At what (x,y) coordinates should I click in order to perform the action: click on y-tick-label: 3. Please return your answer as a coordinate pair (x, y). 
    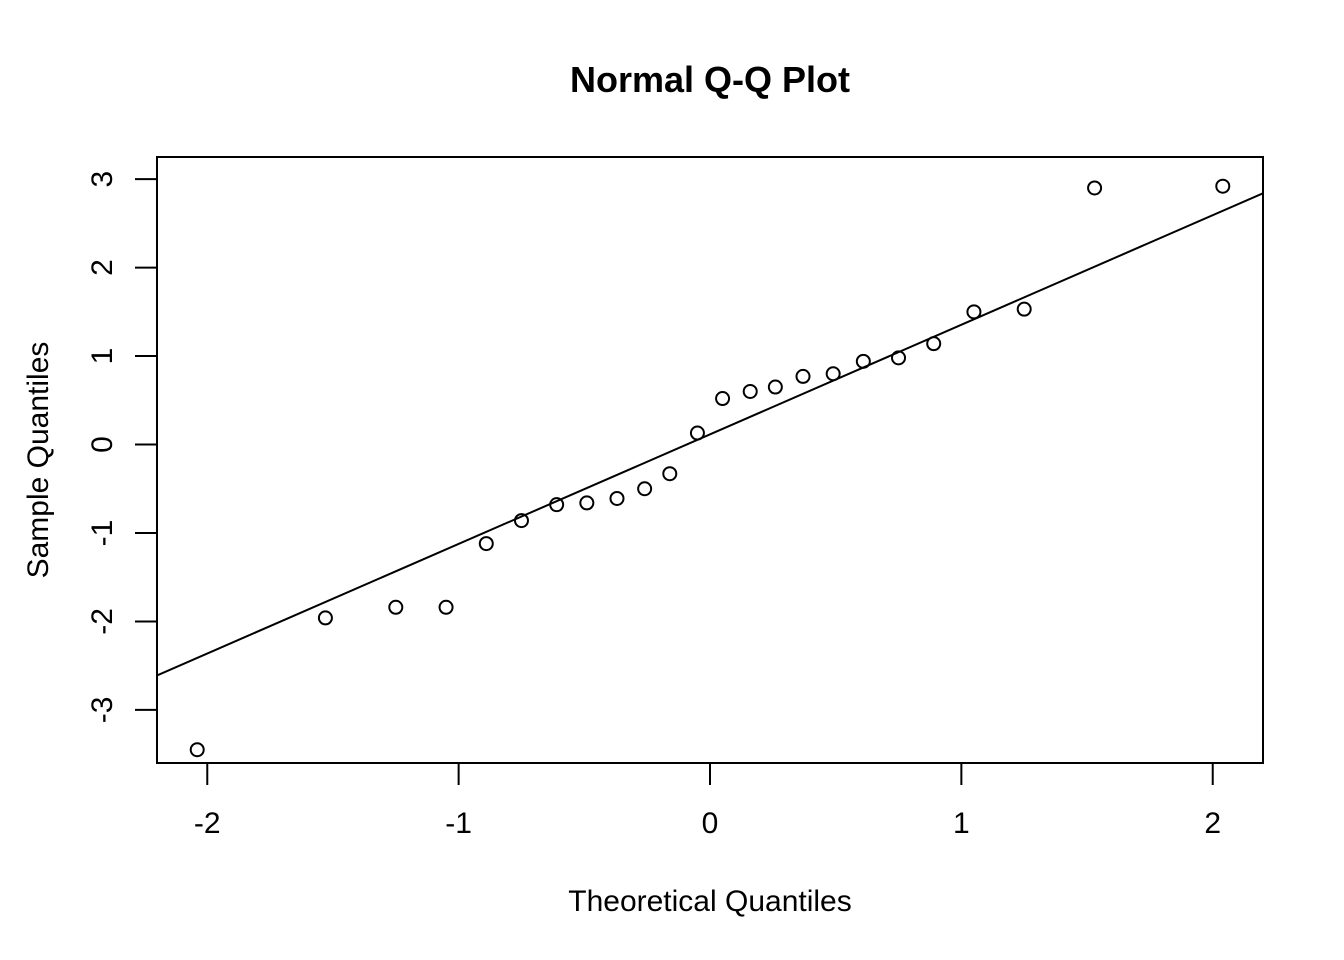
    Looking at the image, I should click on (102, 179).